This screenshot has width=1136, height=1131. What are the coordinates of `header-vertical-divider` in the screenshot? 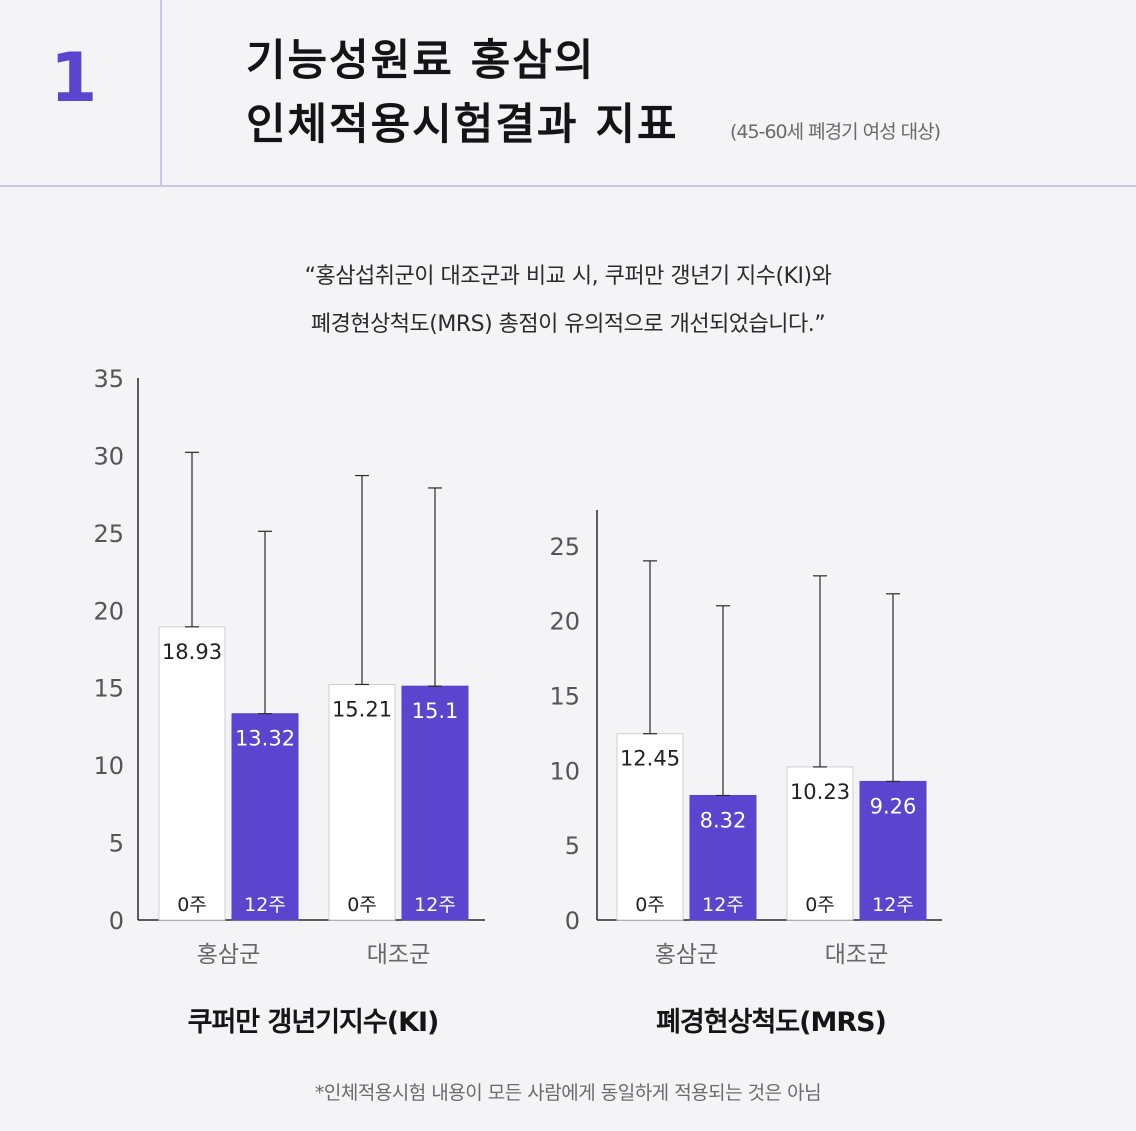 It's located at (161, 93).